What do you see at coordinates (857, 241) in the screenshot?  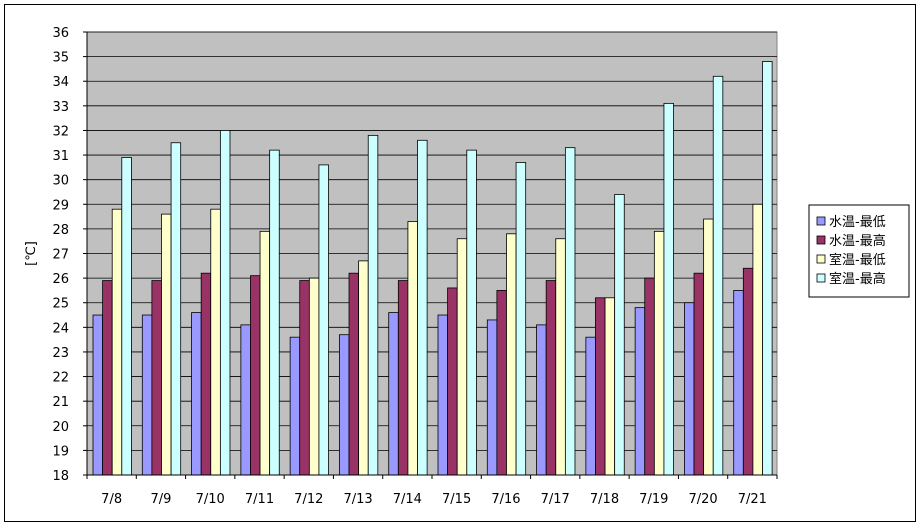 I see `legend-label: 水温-最高` at bounding box center [857, 241].